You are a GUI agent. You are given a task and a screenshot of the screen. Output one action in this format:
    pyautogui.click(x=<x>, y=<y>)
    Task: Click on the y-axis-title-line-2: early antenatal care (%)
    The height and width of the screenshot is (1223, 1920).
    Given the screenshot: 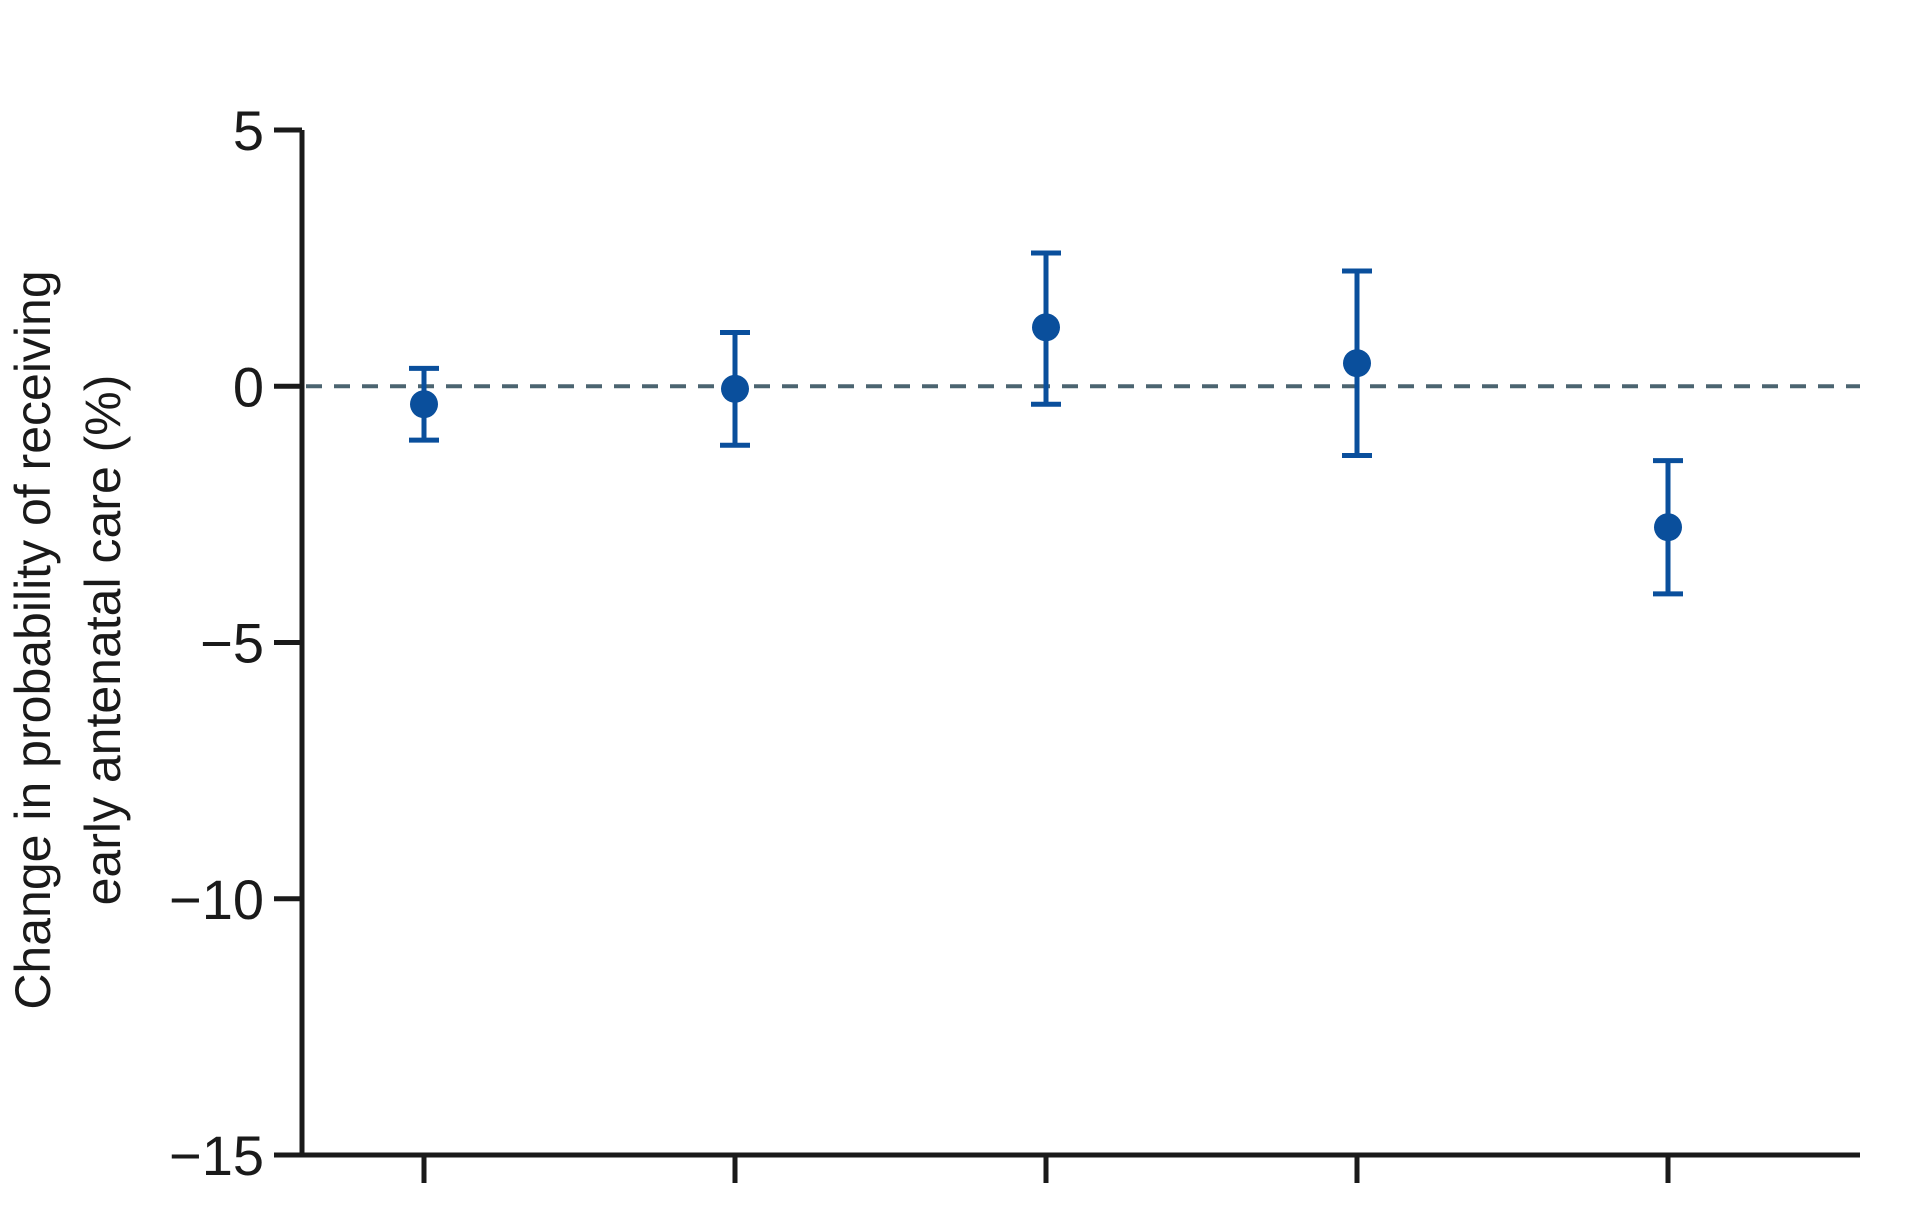 What is the action you would take?
    pyautogui.click(x=103, y=640)
    